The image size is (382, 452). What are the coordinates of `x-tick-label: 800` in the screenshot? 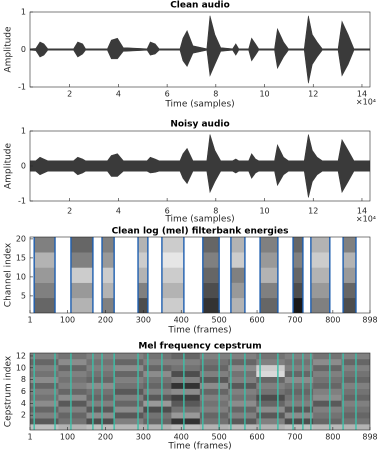 It's located at (332, 437).